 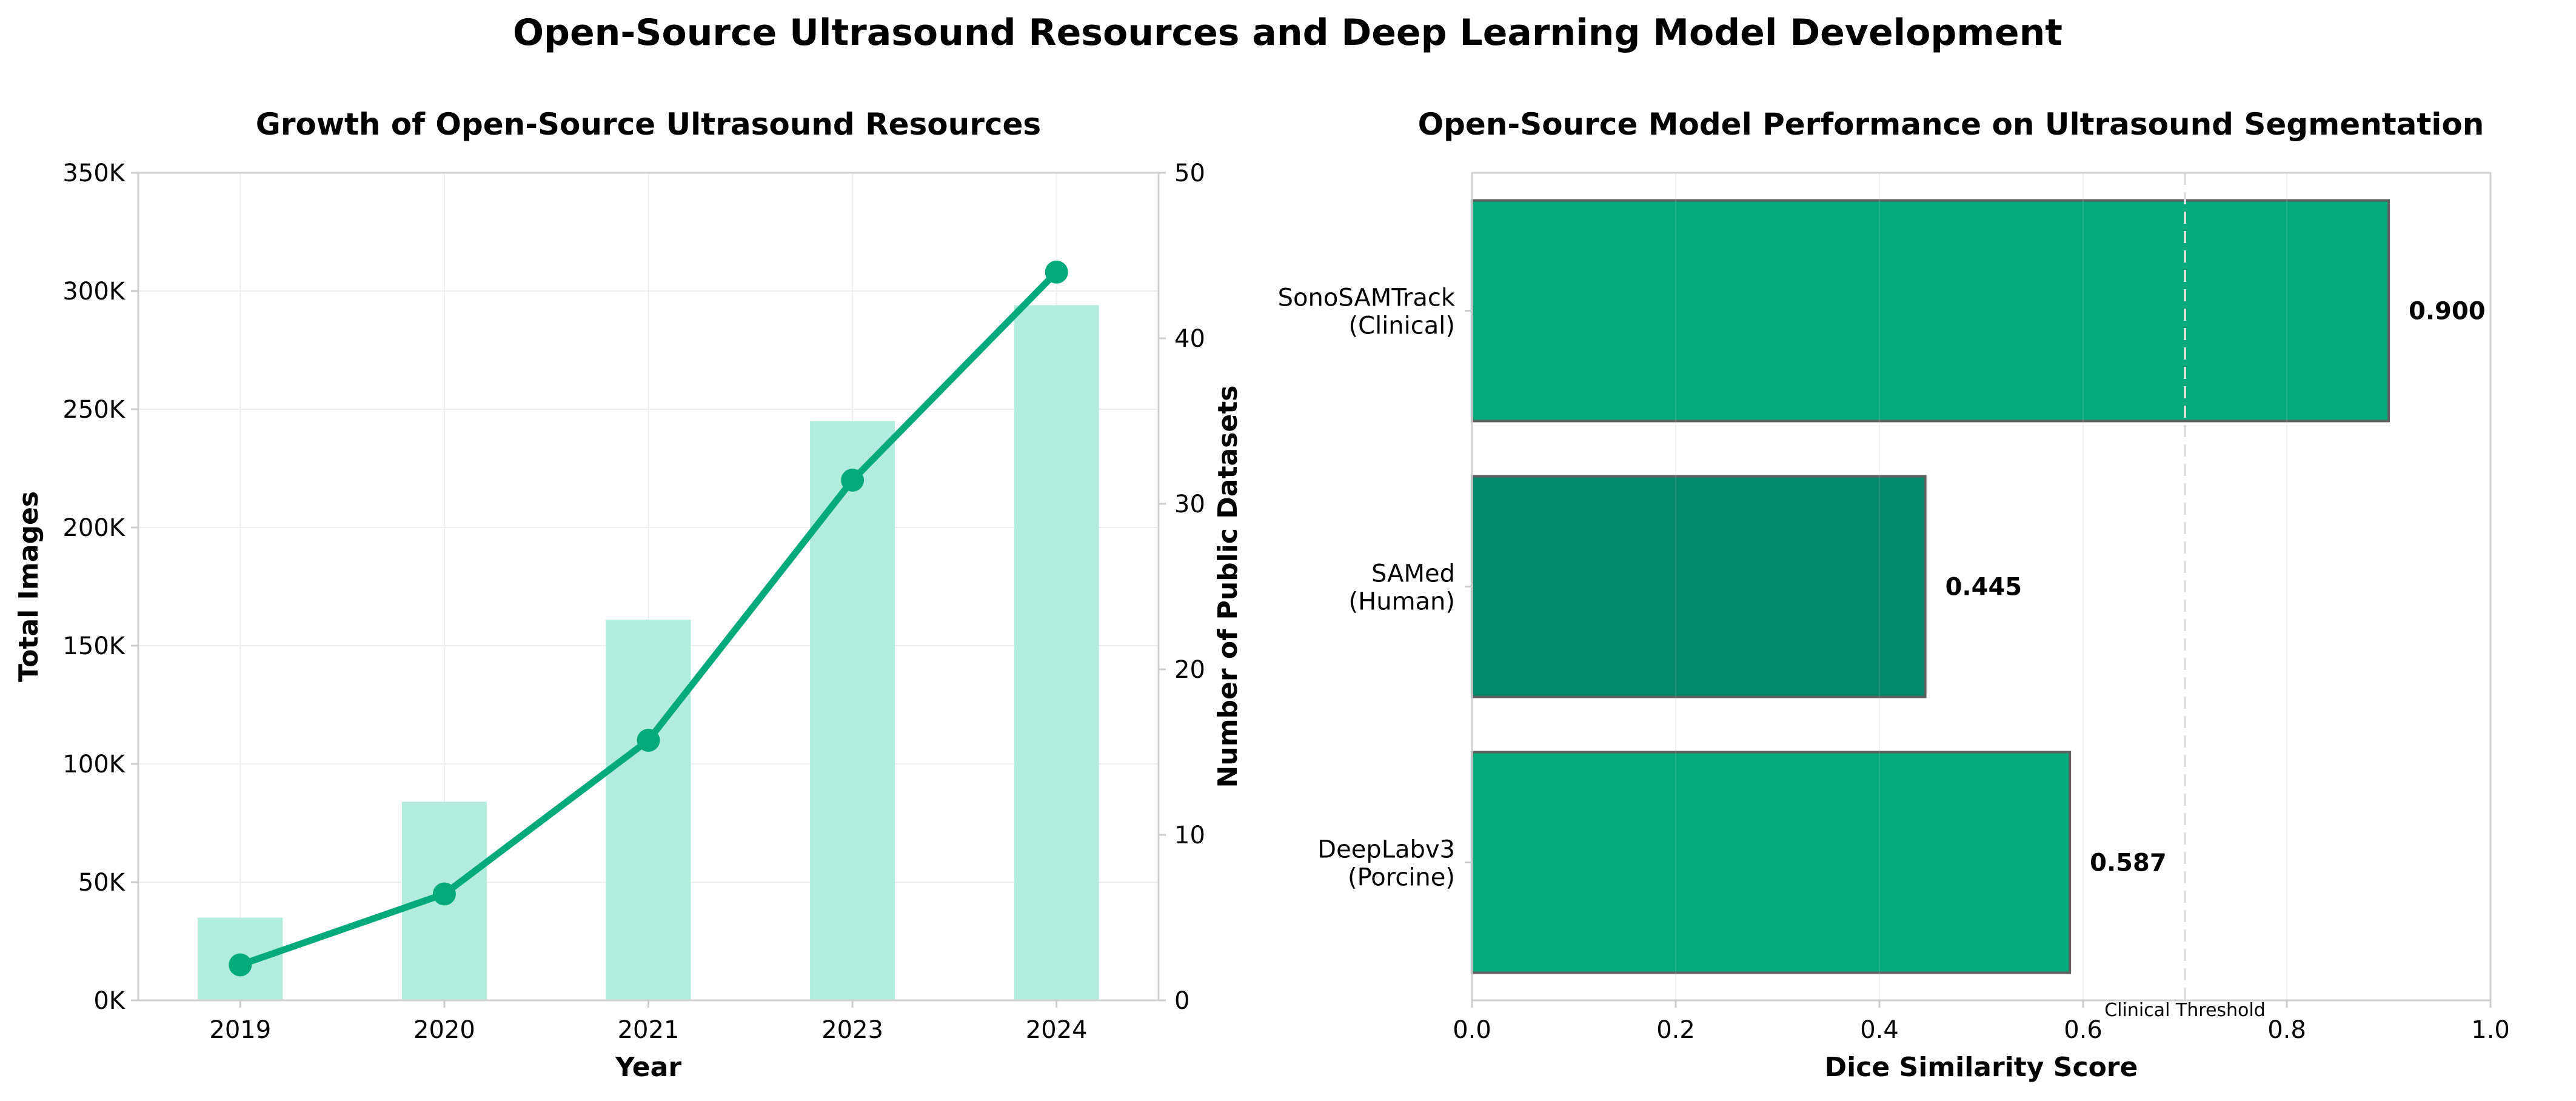 I want to click on x-axis-label: Year, so click(x=648, y=1067).